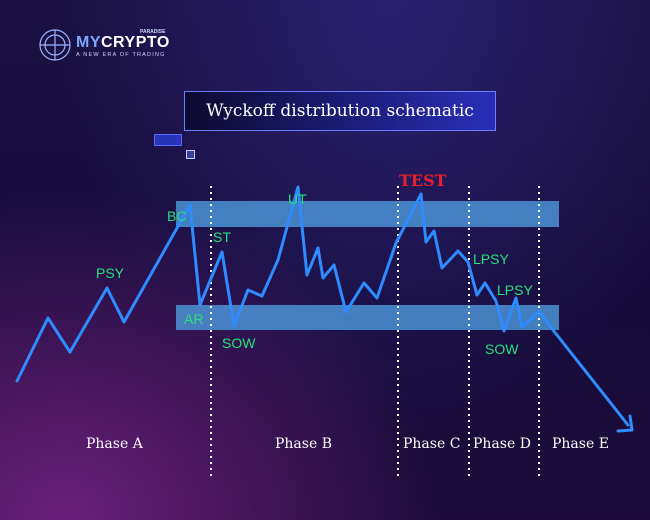  I want to click on logo-wordmark: MYCRYPTO, so click(123, 43).